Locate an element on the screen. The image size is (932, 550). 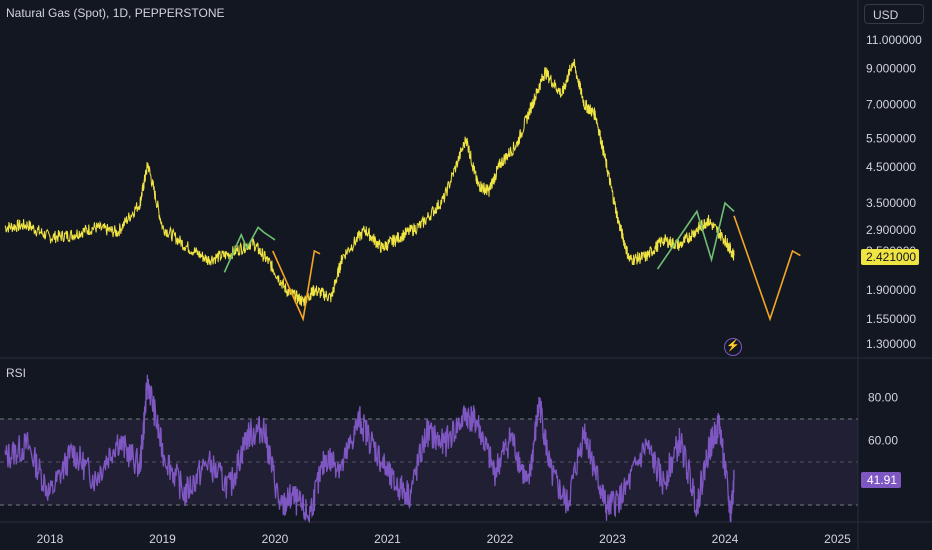
pattern-drawings is located at coordinates (512, 261).